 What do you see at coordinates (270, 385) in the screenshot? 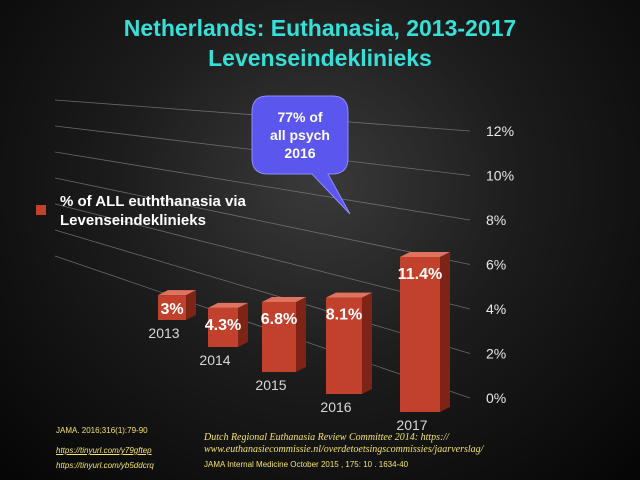
I see `x-tick-label: 2015` at bounding box center [270, 385].